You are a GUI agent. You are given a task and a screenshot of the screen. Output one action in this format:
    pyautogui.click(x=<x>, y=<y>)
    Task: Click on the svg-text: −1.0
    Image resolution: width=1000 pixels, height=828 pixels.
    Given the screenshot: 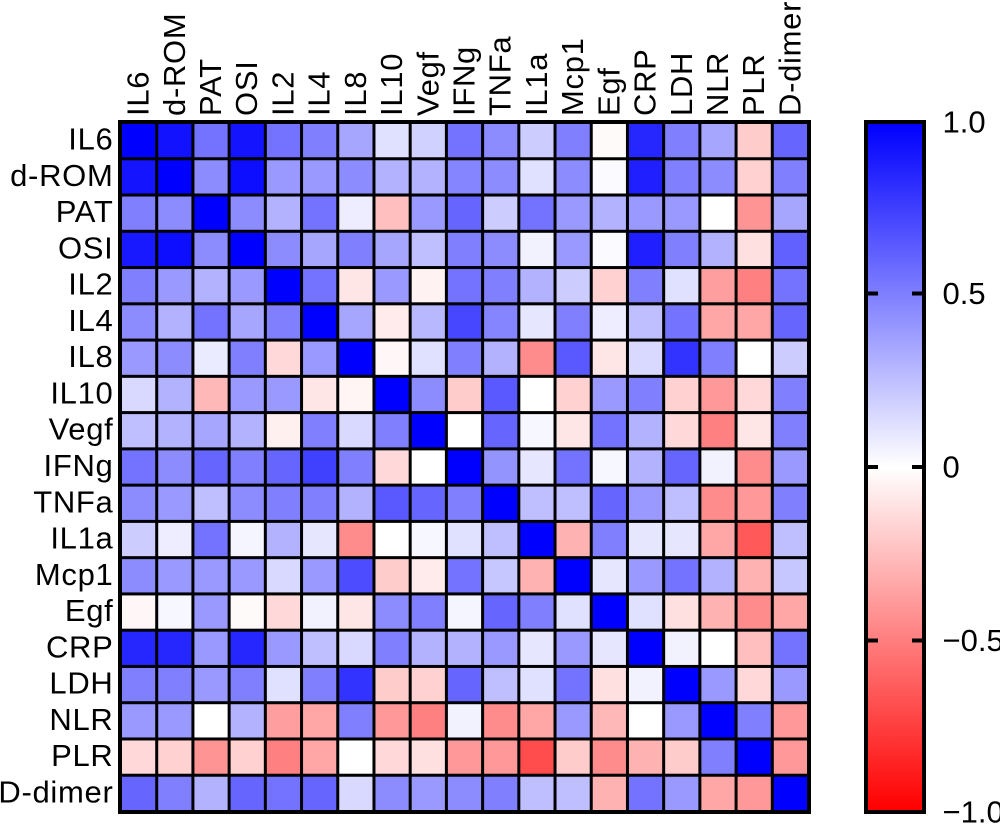 What is the action you would take?
    pyautogui.click(x=971, y=809)
    